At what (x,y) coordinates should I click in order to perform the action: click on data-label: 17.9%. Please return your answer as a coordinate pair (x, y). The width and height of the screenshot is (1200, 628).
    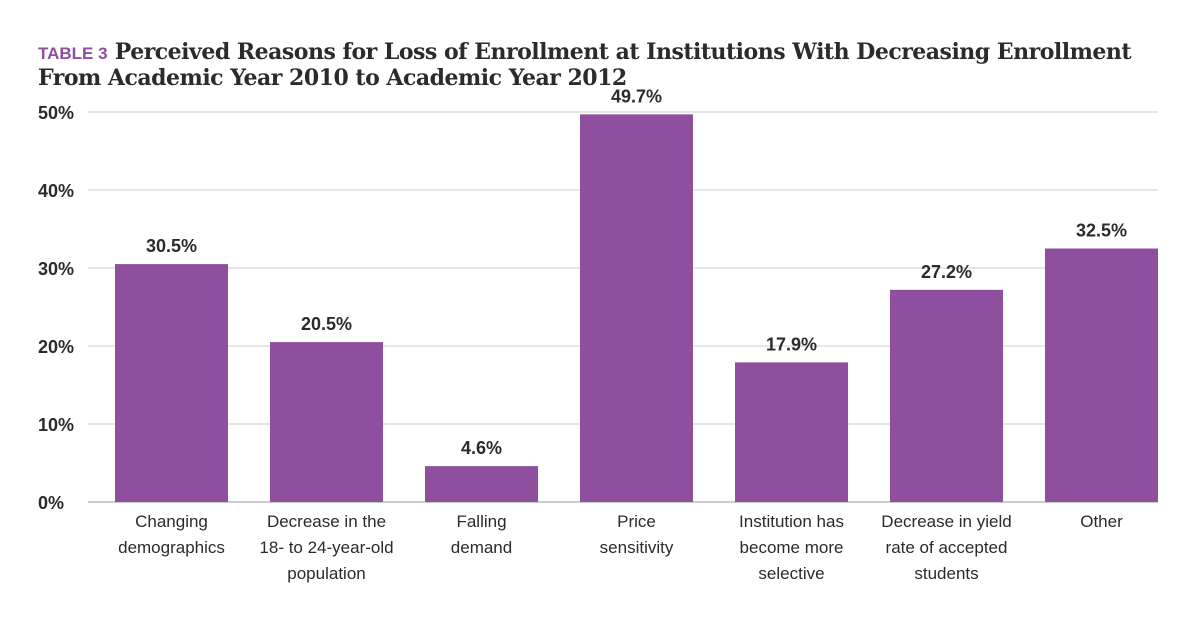
    Looking at the image, I should click on (791, 344).